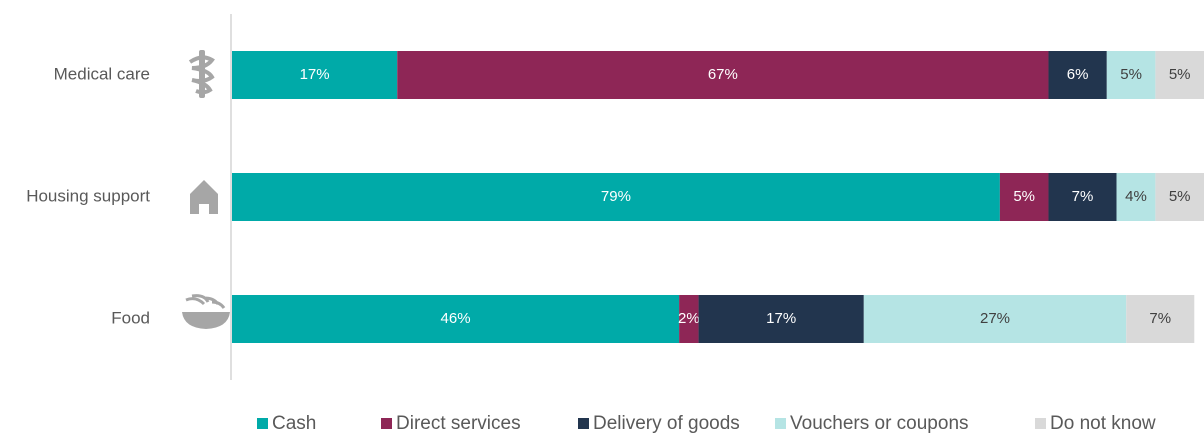  I want to click on value-label: 79%, so click(616, 196).